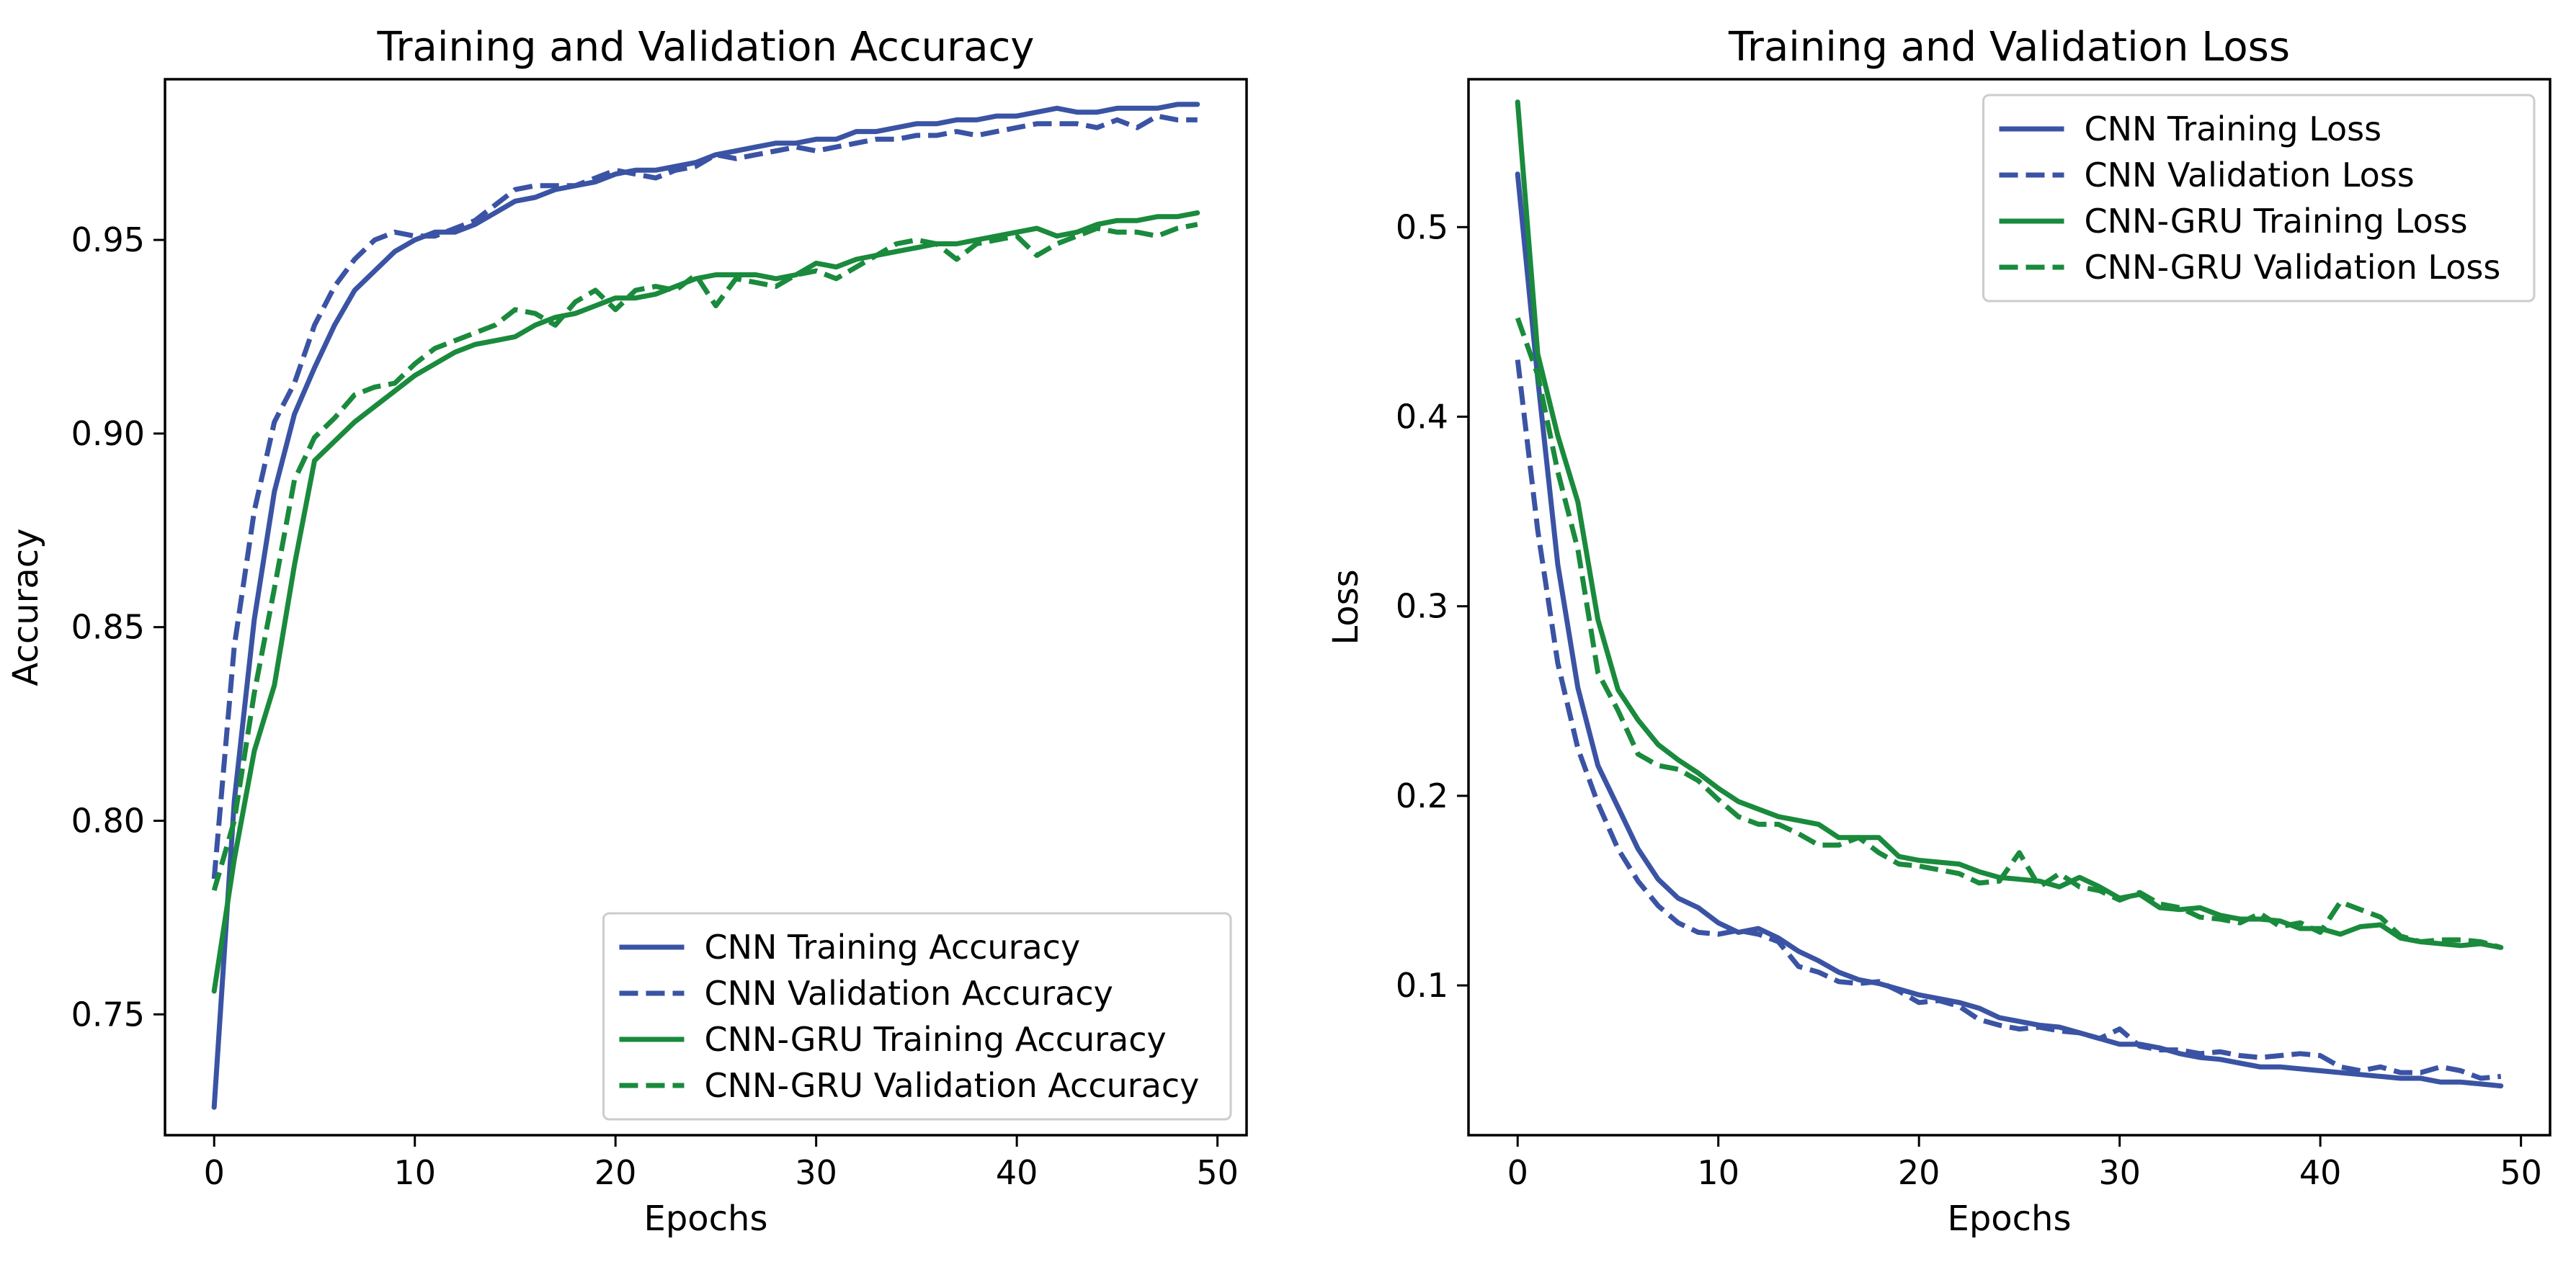  I want to click on legend-entry: CNN Training Accuracy, so click(893, 947).